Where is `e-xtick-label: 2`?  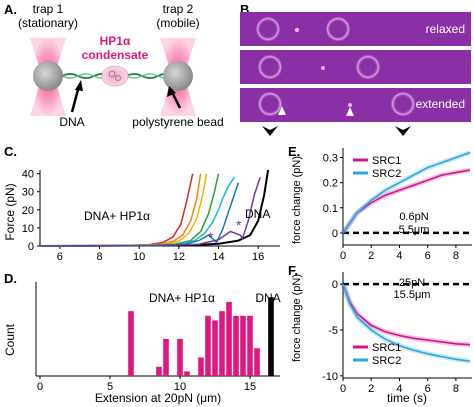
e-xtick-label: 2 is located at coordinates (371, 256).